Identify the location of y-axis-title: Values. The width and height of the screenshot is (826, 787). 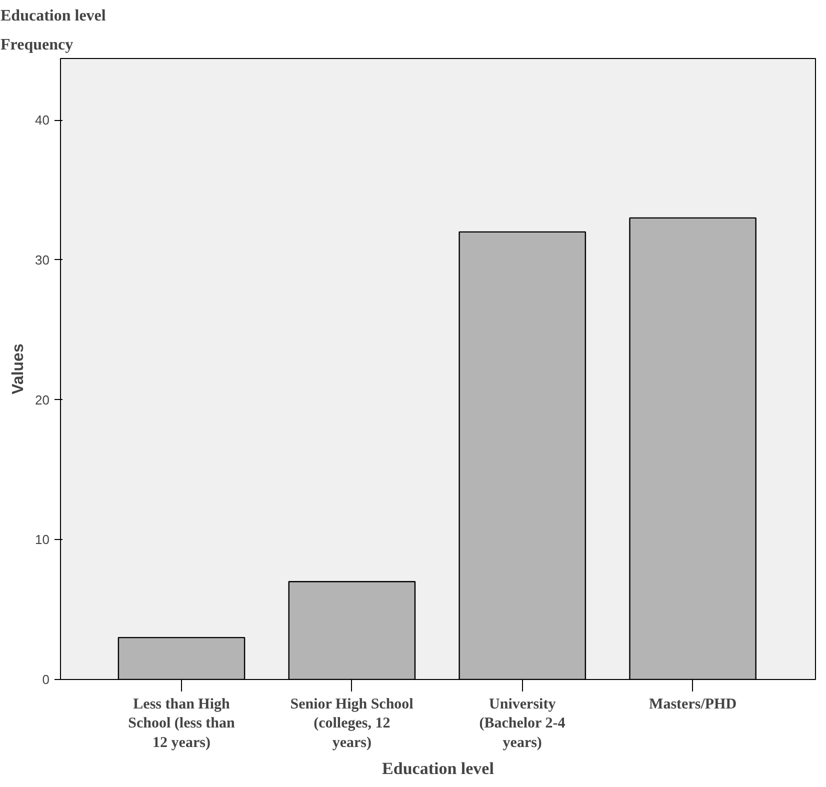
(19, 369).